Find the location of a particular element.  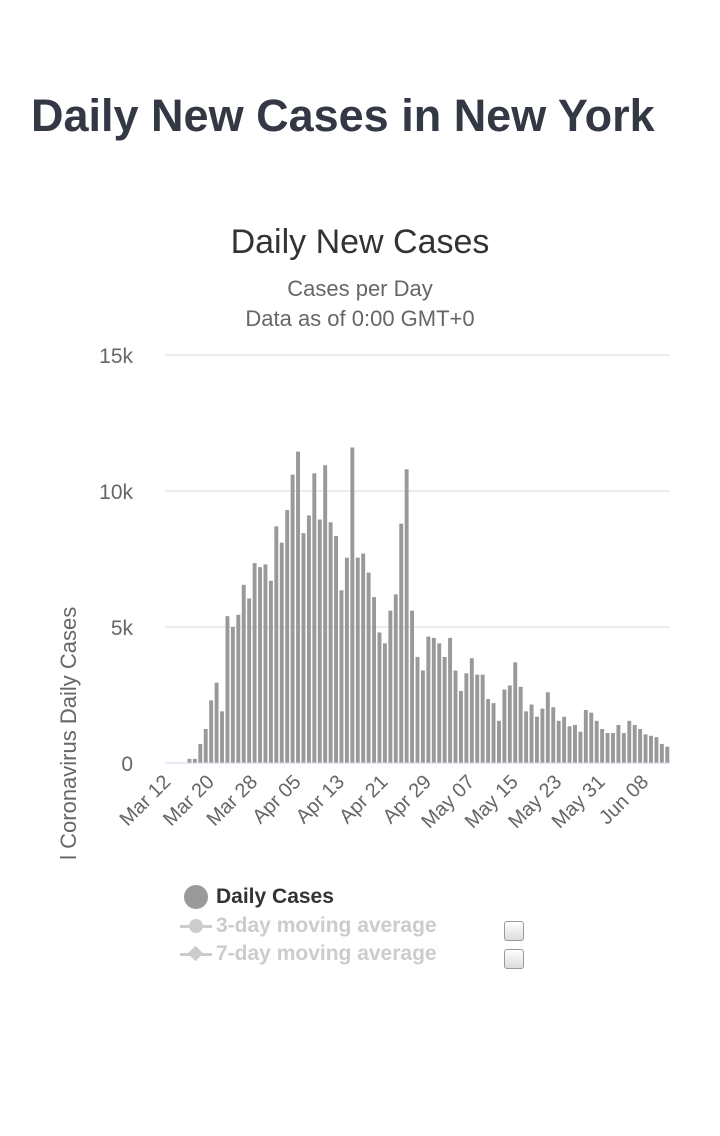

y-tick-label: 10k is located at coordinates (116, 492).